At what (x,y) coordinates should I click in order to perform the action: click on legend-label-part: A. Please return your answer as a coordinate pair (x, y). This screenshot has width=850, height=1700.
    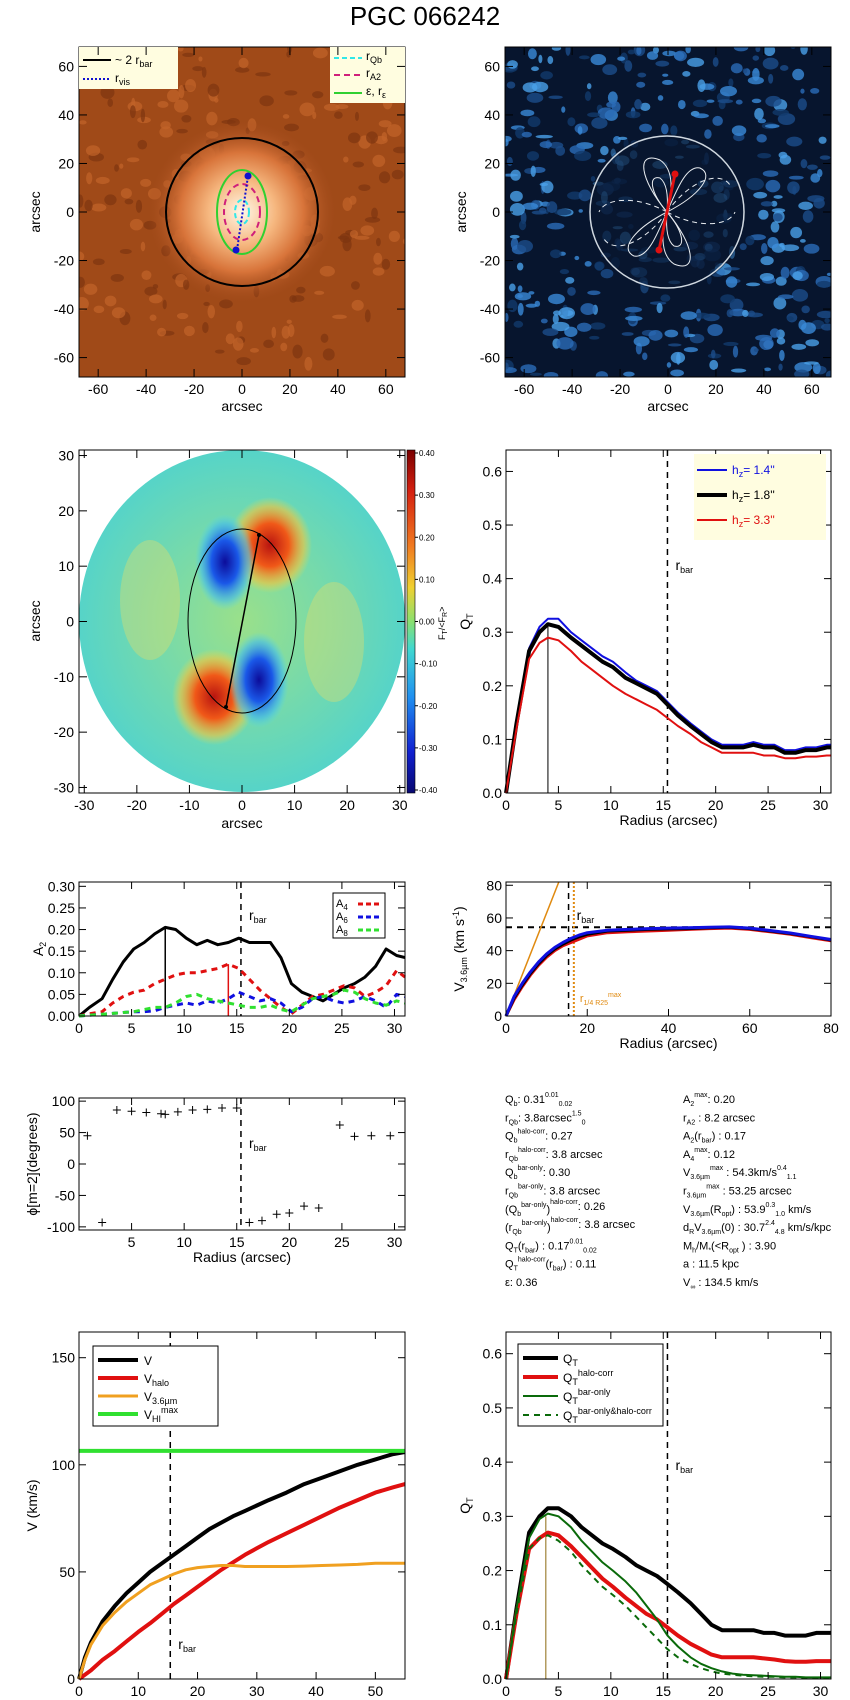
    Looking at the image, I should click on (340, 904).